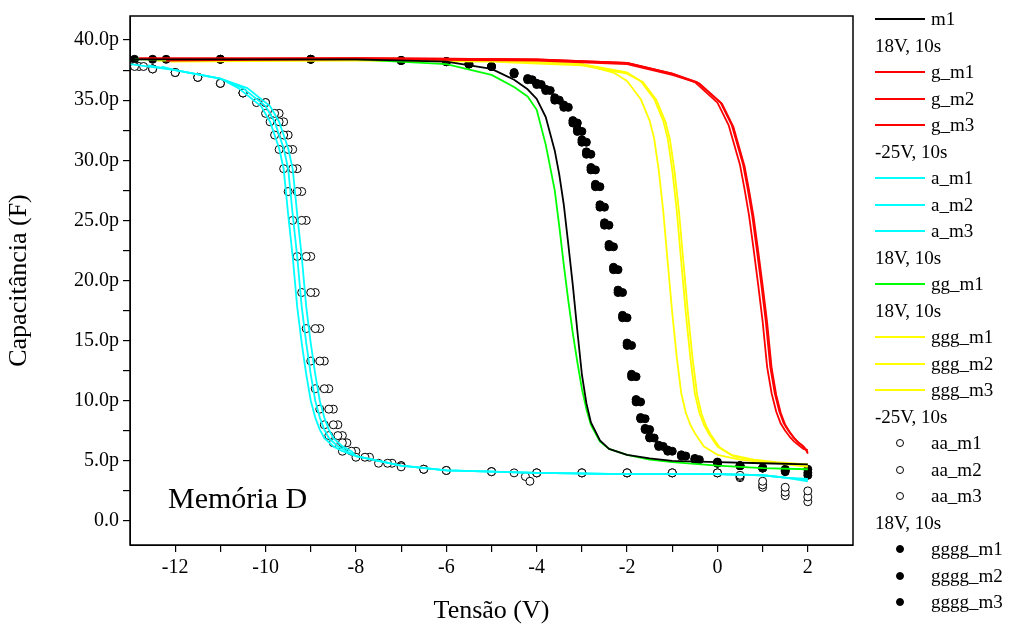 The width and height of the screenshot is (1013, 631). Describe the element at coordinates (956, 469) in the screenshot. I see `legend-label: aa_m2` at that location.